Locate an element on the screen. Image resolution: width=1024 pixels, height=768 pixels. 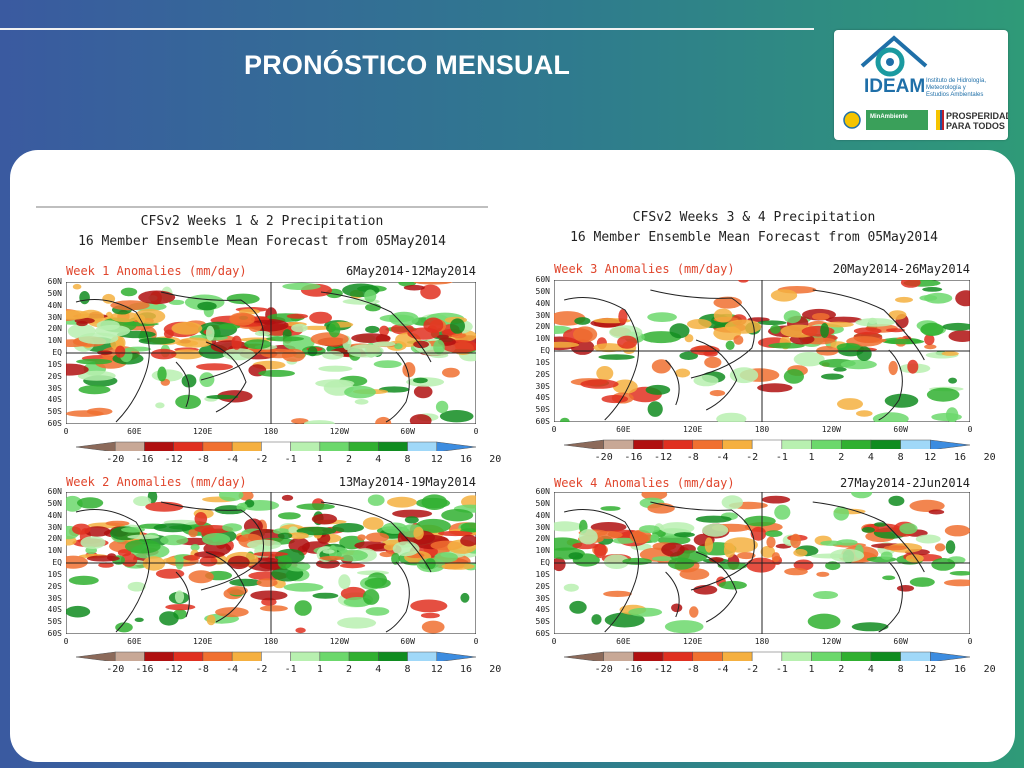
colorbar-tick: 8 is located at coordinates (407, 669).